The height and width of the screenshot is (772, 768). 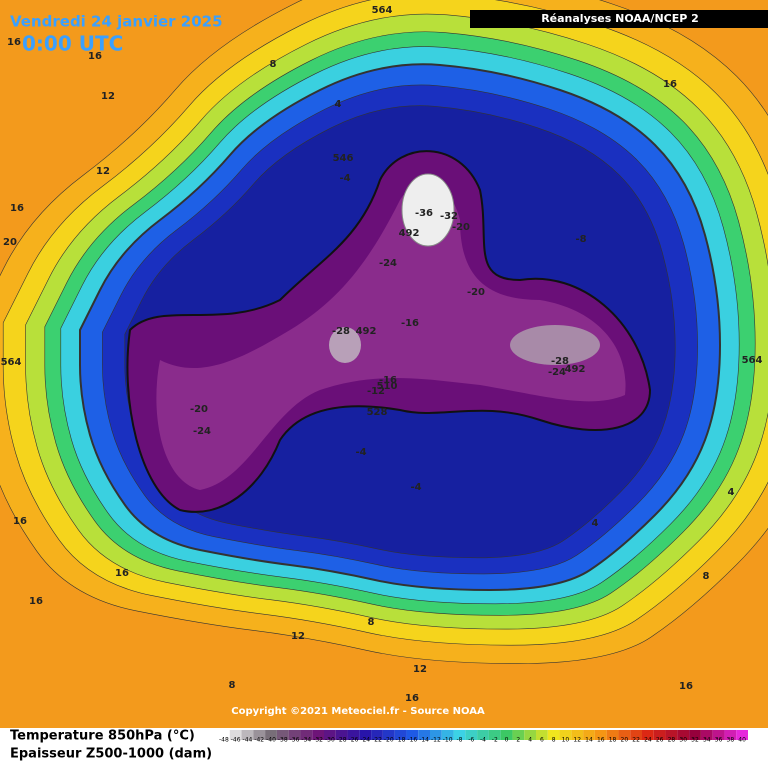 I want to click on scale-label: -46, so click(x=236, y=740).